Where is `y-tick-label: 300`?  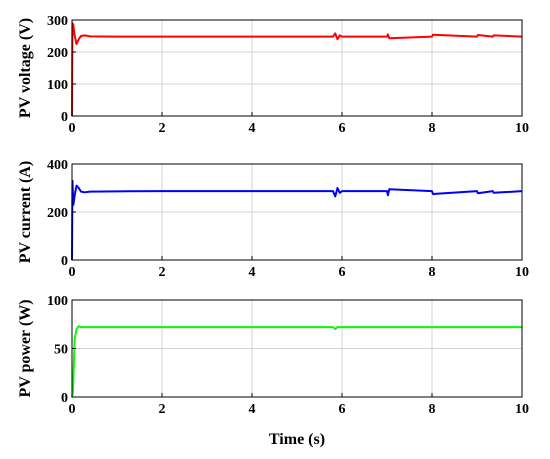
y-tick-label: 300 is located at coordinates (57, 21).